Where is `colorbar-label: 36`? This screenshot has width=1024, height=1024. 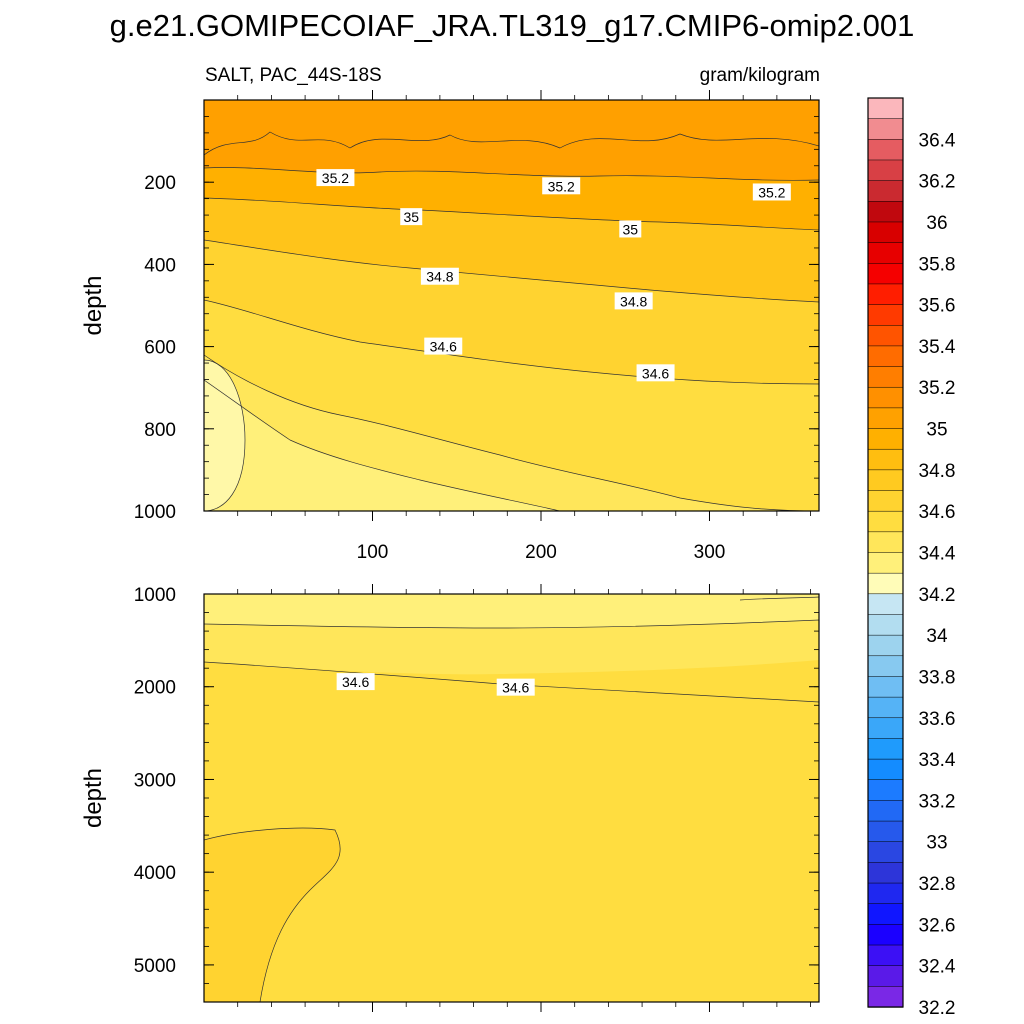 colorbar-label: 36 is located at coordinates (936, 223).